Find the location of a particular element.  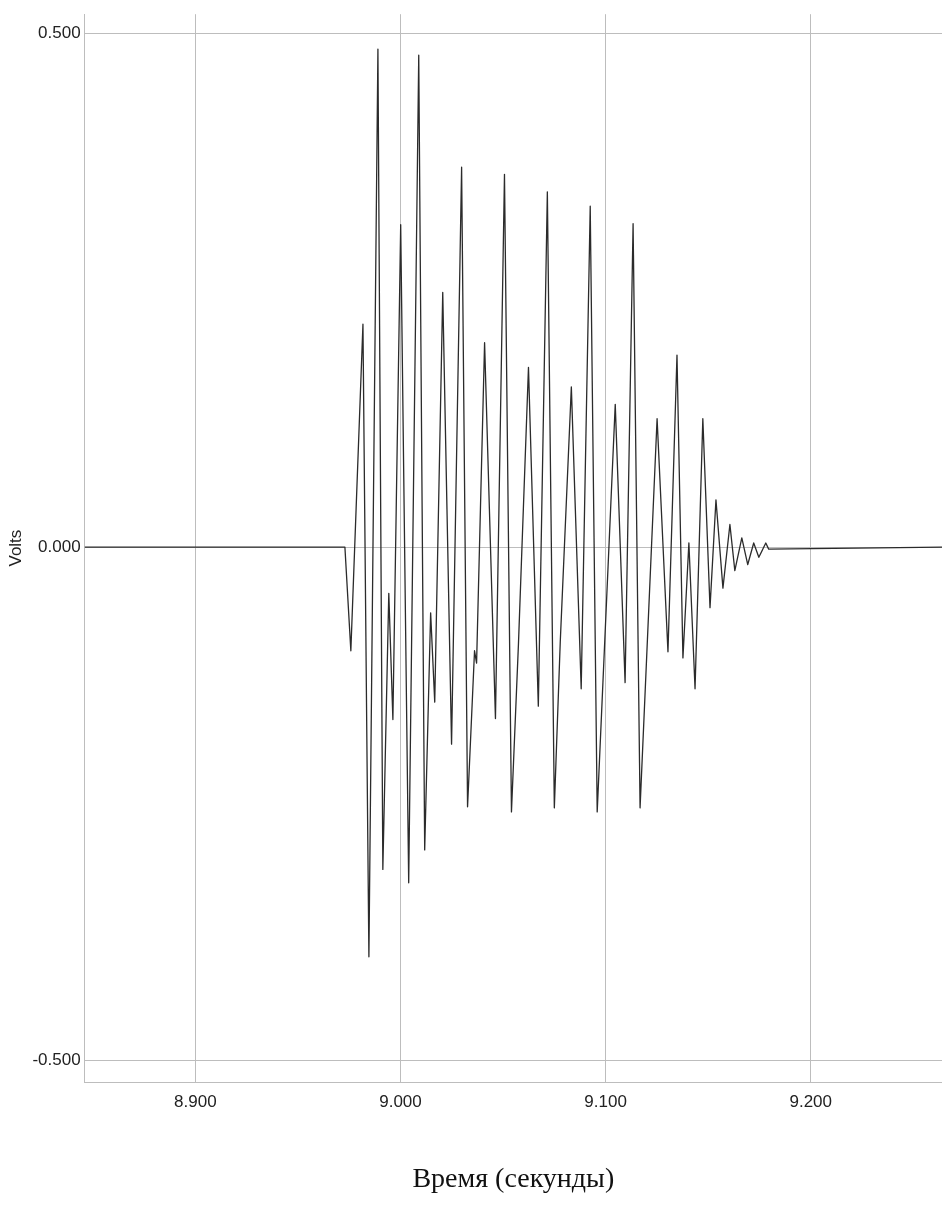

x-tick-label: 9.000 is located at coordinates (400, 1101).